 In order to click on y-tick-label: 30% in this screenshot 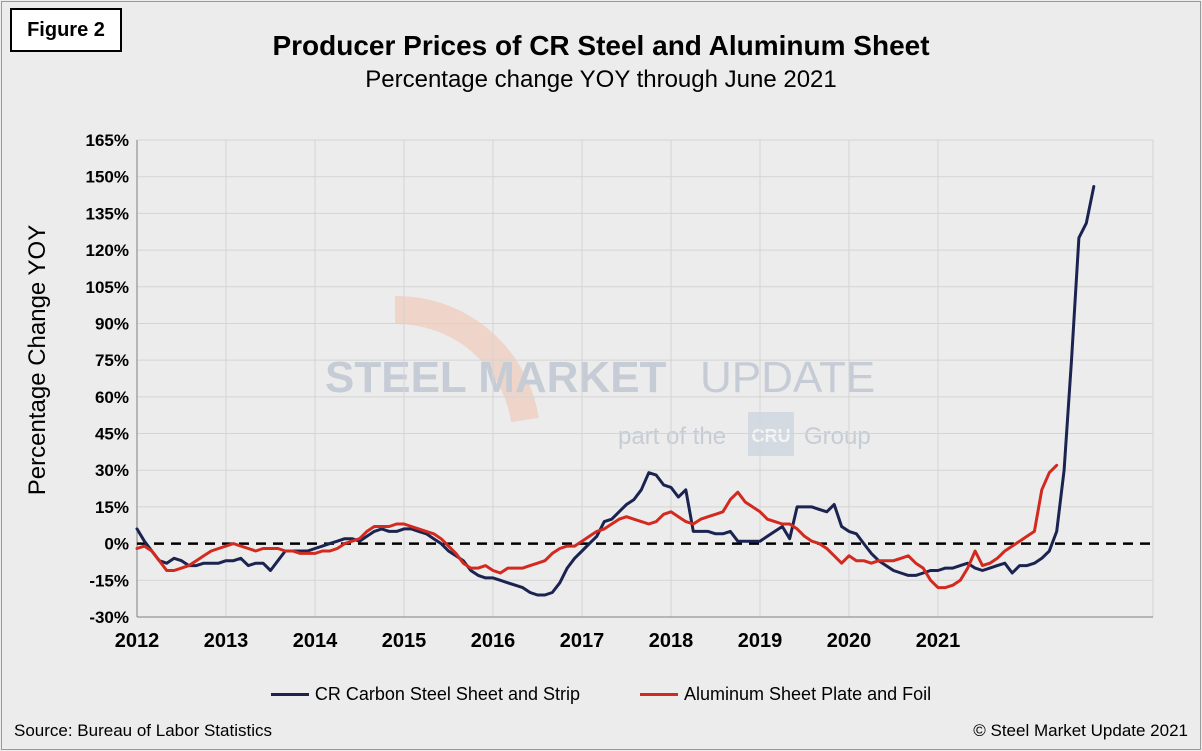, I will do `click(112, 470)`.